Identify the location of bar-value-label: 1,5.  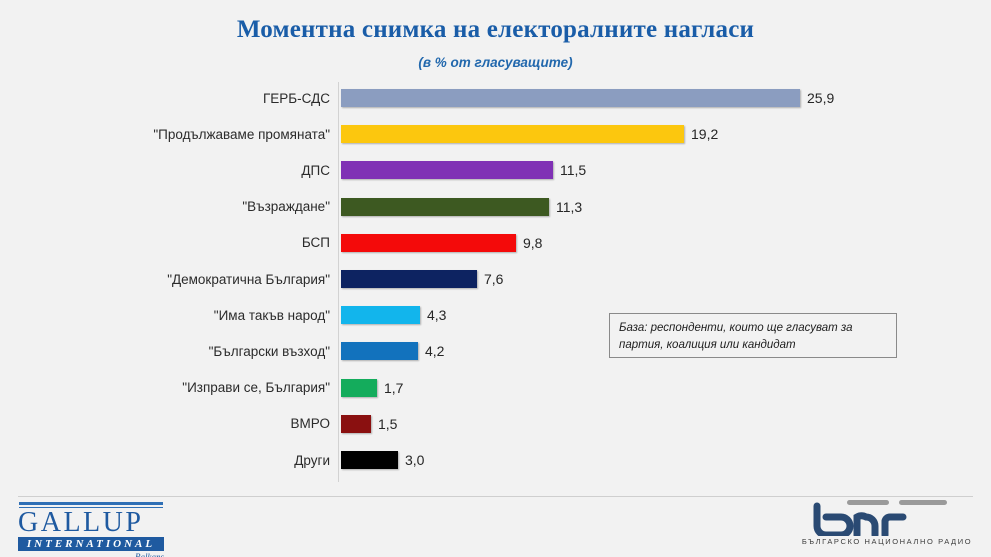
(388, 423).